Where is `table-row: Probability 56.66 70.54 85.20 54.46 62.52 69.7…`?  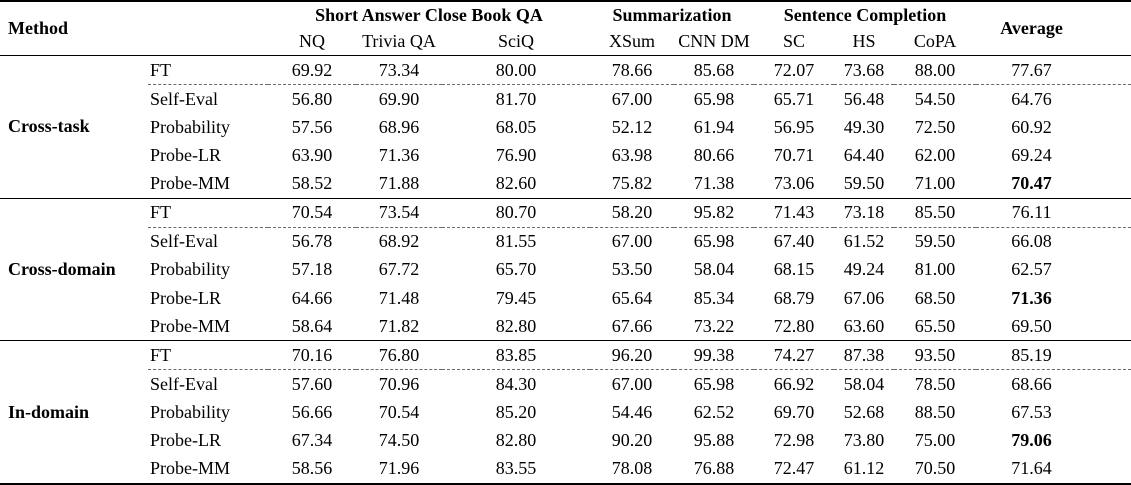
table-row: Probability 56.66 70.54 85.20 54.46 62.52 69.7… is located at coordinates (565, 413).